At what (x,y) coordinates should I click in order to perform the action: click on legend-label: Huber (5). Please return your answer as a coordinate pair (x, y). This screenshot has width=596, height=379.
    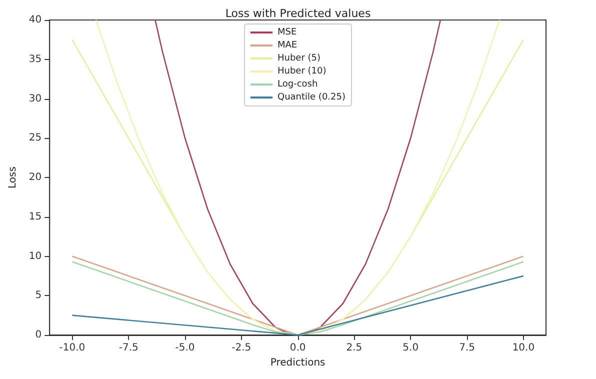
    Looking at the image, I should click on (299, 59).